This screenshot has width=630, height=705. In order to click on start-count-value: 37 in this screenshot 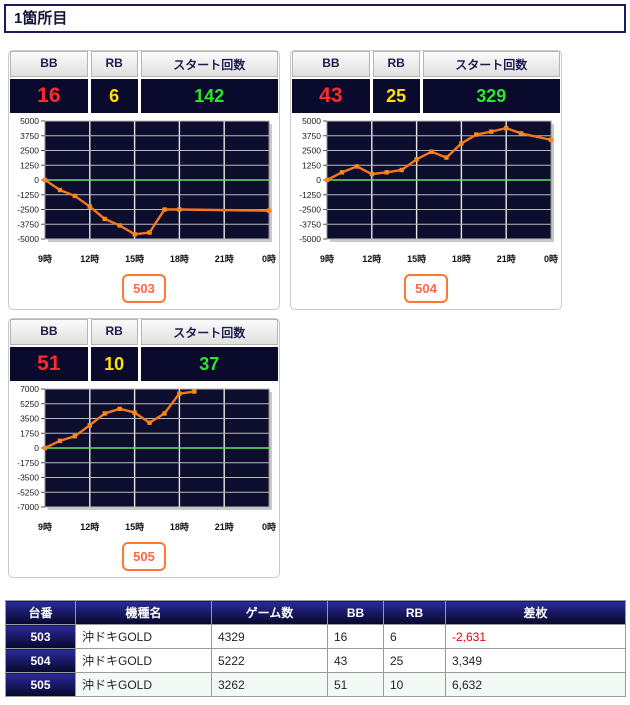, I will do `click(209, 364)`.